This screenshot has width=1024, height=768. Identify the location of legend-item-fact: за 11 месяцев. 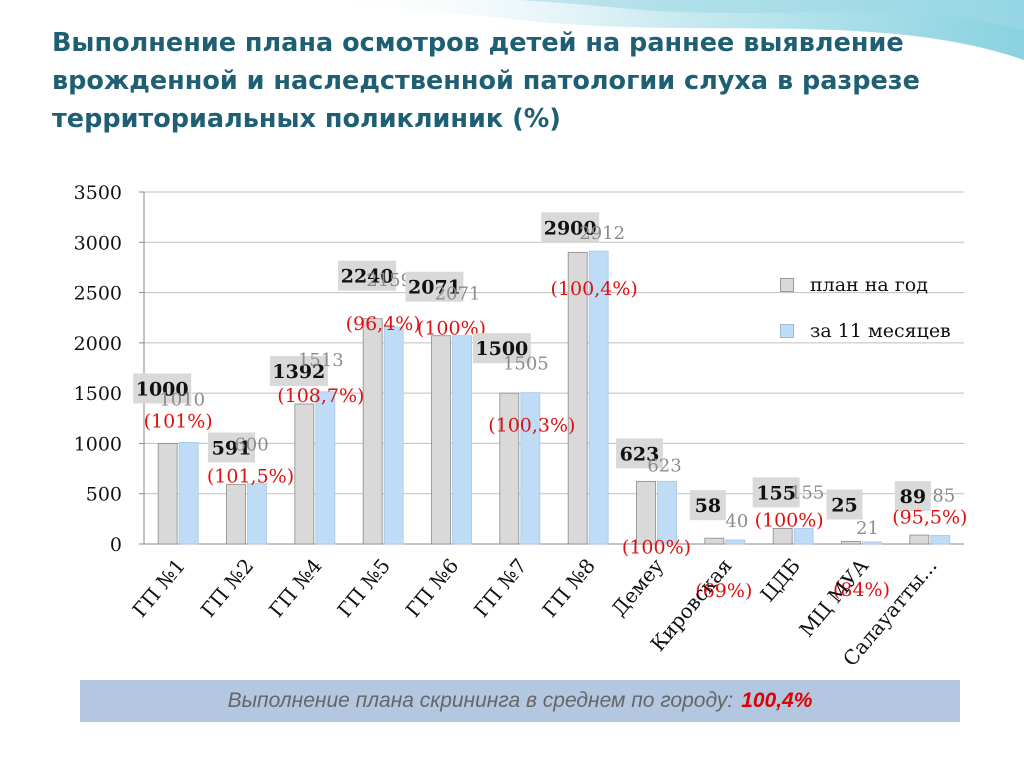
(865, 331).